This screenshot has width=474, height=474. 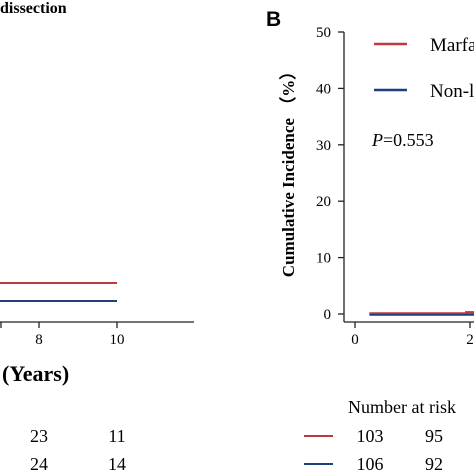 I want to click on panel-b-y-tick-label: 40, so click(x=323, y=89).